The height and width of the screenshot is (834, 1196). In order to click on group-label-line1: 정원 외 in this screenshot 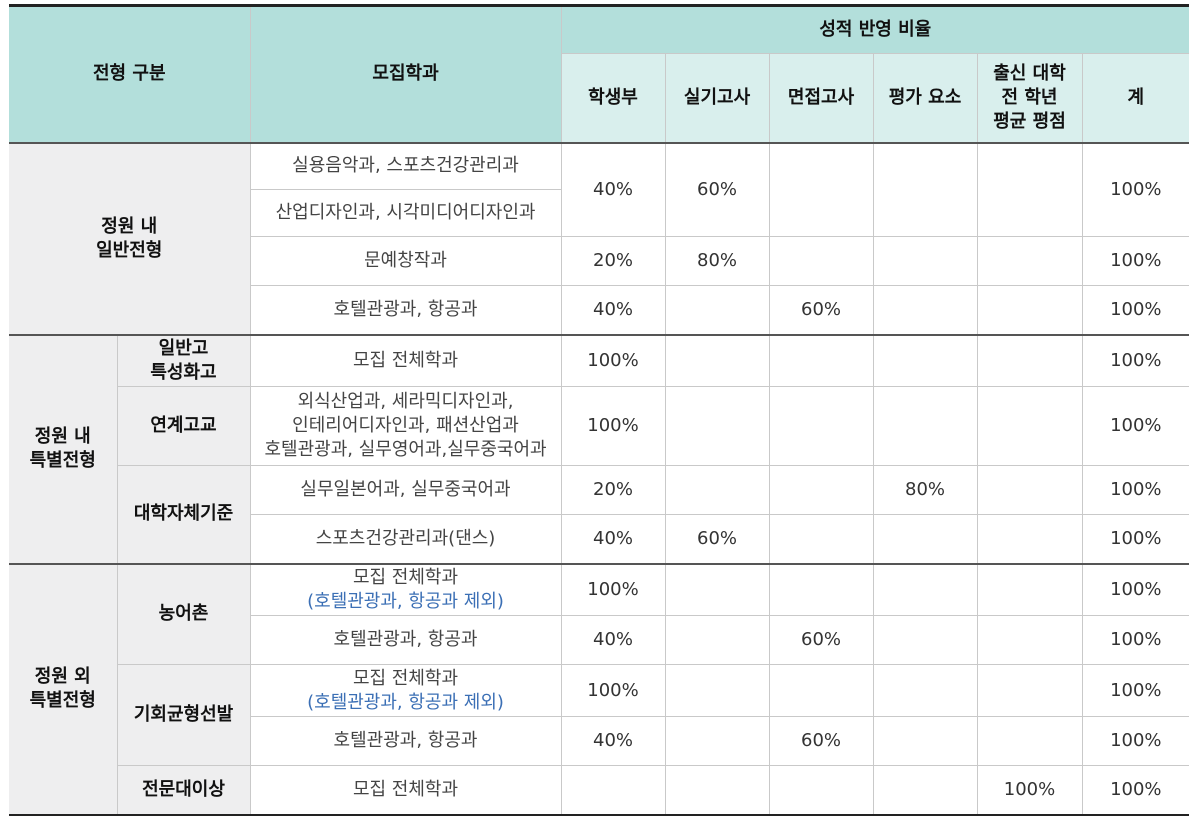, I will do `click(62, 676)`.